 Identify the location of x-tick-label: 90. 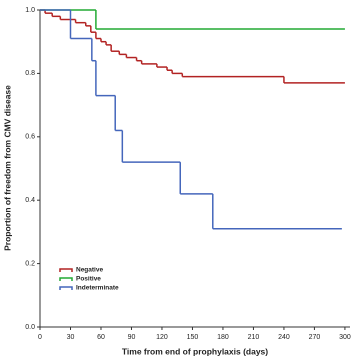
(132, 337).